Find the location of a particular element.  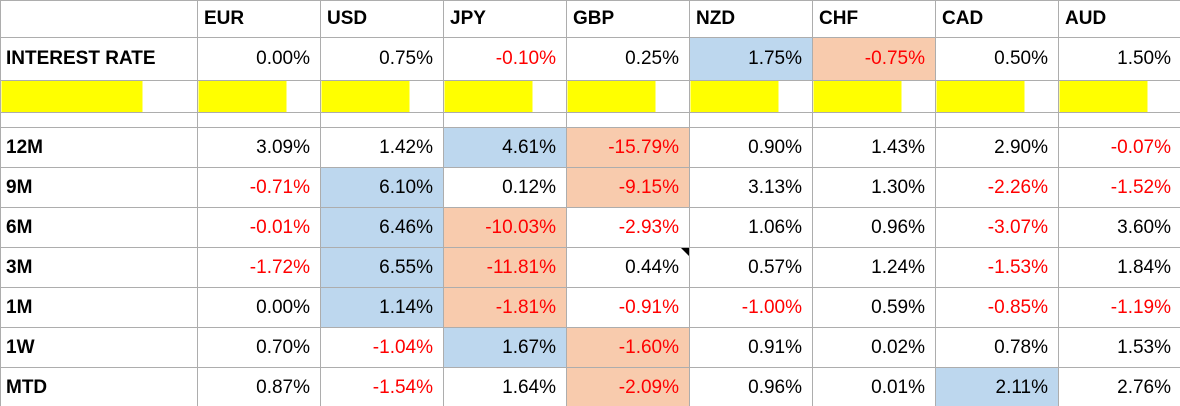

cell-9m-gbp: -9.15% is located at coordinates (628, 187).